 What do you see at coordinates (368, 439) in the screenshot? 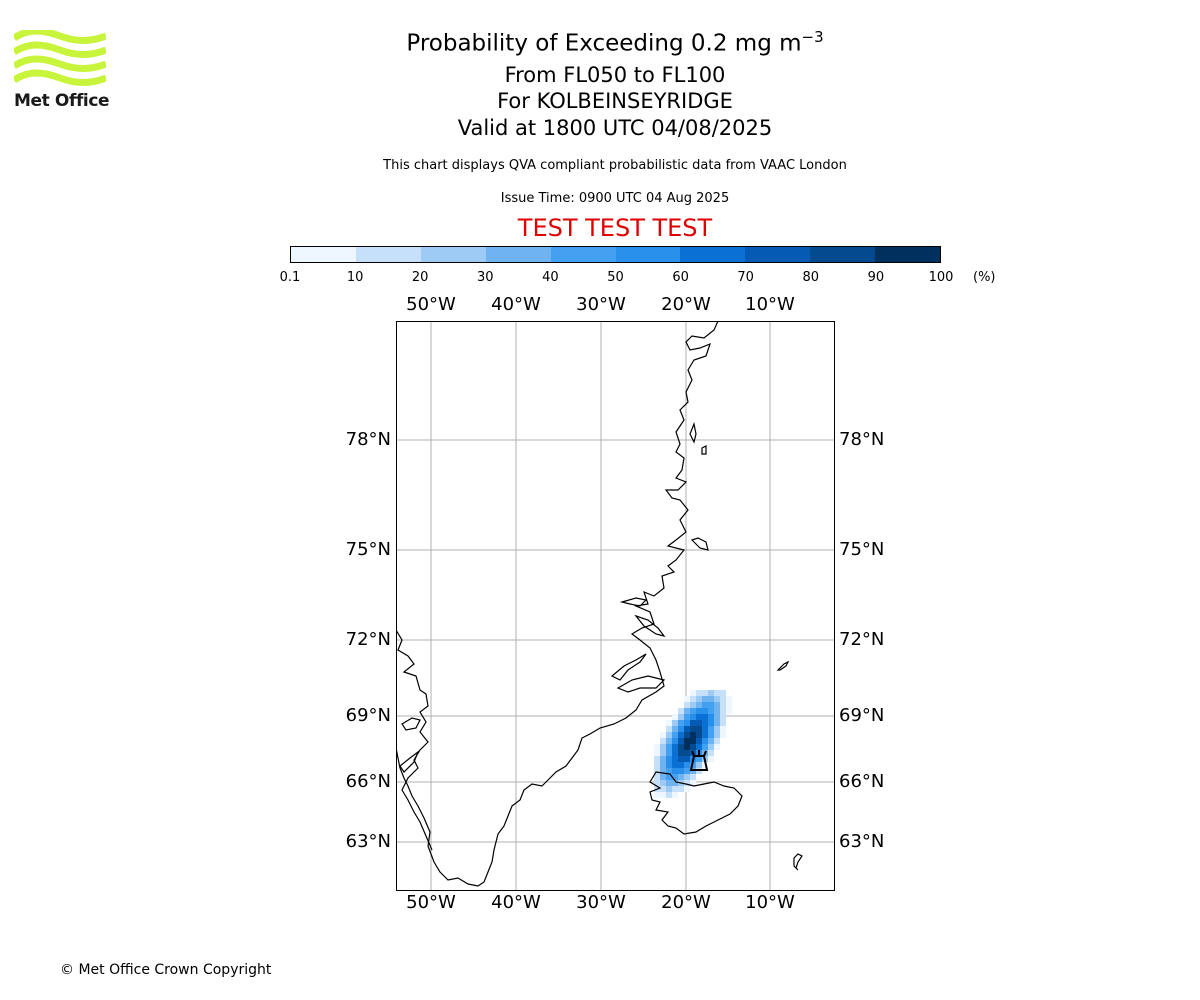
I see `latitude-label-left: 78°N` at bounding box center [368, 439].